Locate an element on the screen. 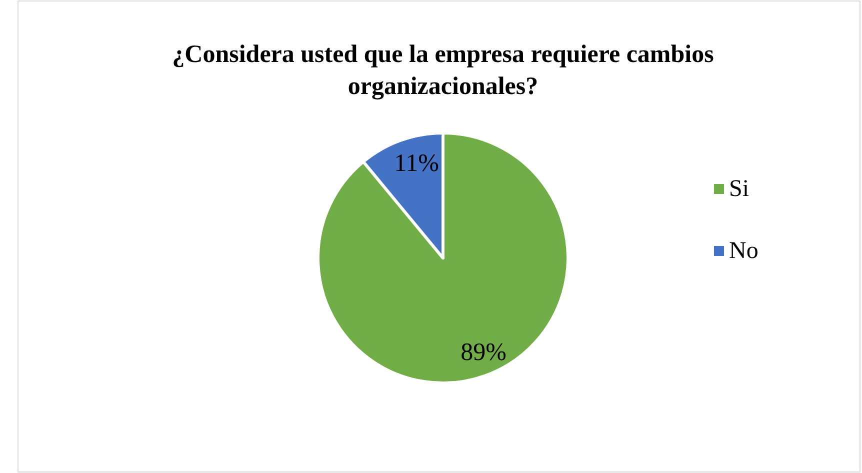  data-label: 89% is located at coordinates (483, 352).